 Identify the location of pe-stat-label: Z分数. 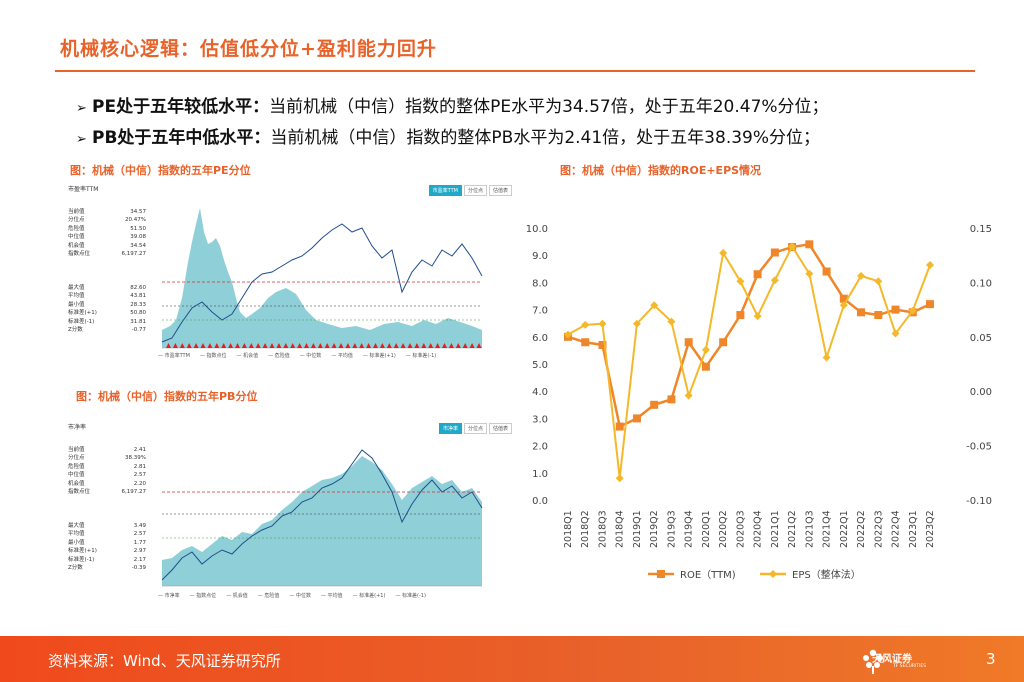
(75, 330).